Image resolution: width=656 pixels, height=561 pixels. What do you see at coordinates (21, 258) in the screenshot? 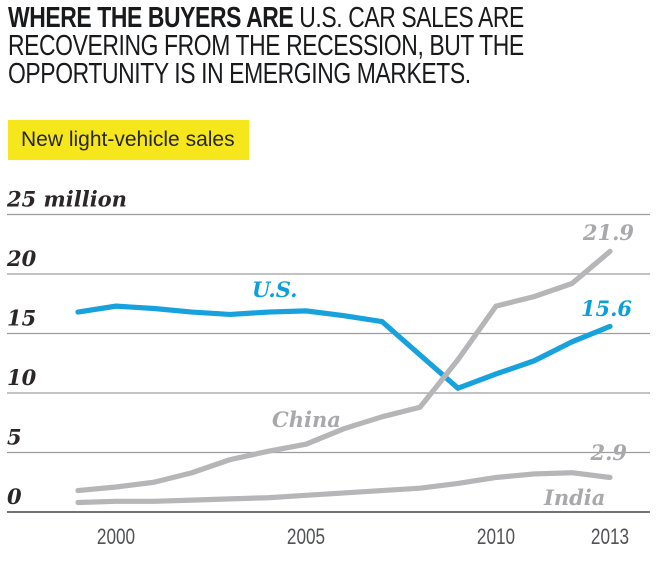
I see `y-tick-label-20: 20` at bounding box center [21, 258].